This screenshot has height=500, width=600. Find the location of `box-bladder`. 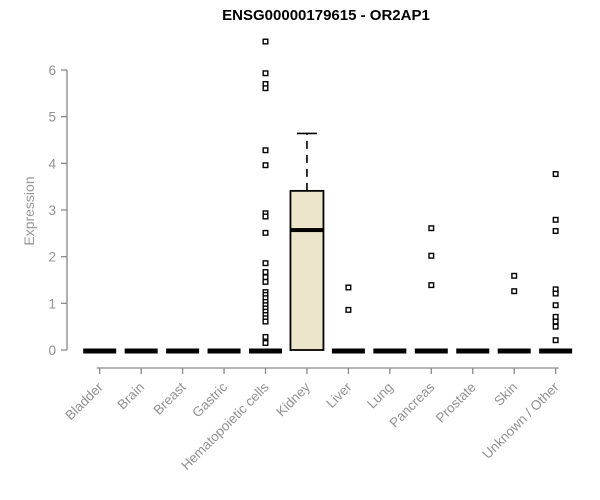

box-bladder is located at coordinates (100, 351).